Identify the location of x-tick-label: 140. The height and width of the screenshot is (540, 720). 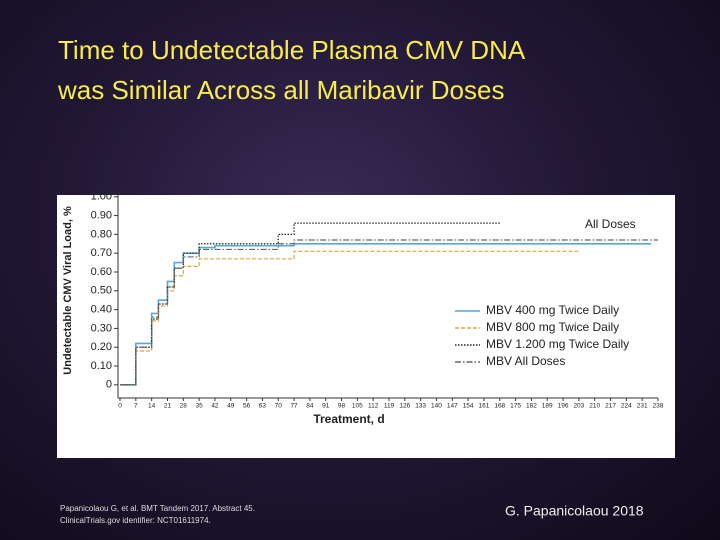
(436, 406).